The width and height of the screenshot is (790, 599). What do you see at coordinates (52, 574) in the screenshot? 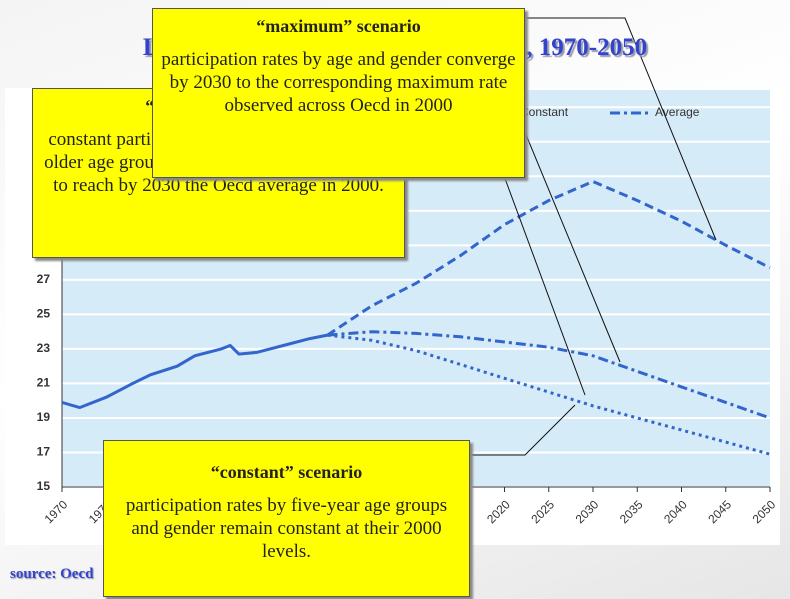
I see `source: source: Oecd` at bounding box center [52, 574].